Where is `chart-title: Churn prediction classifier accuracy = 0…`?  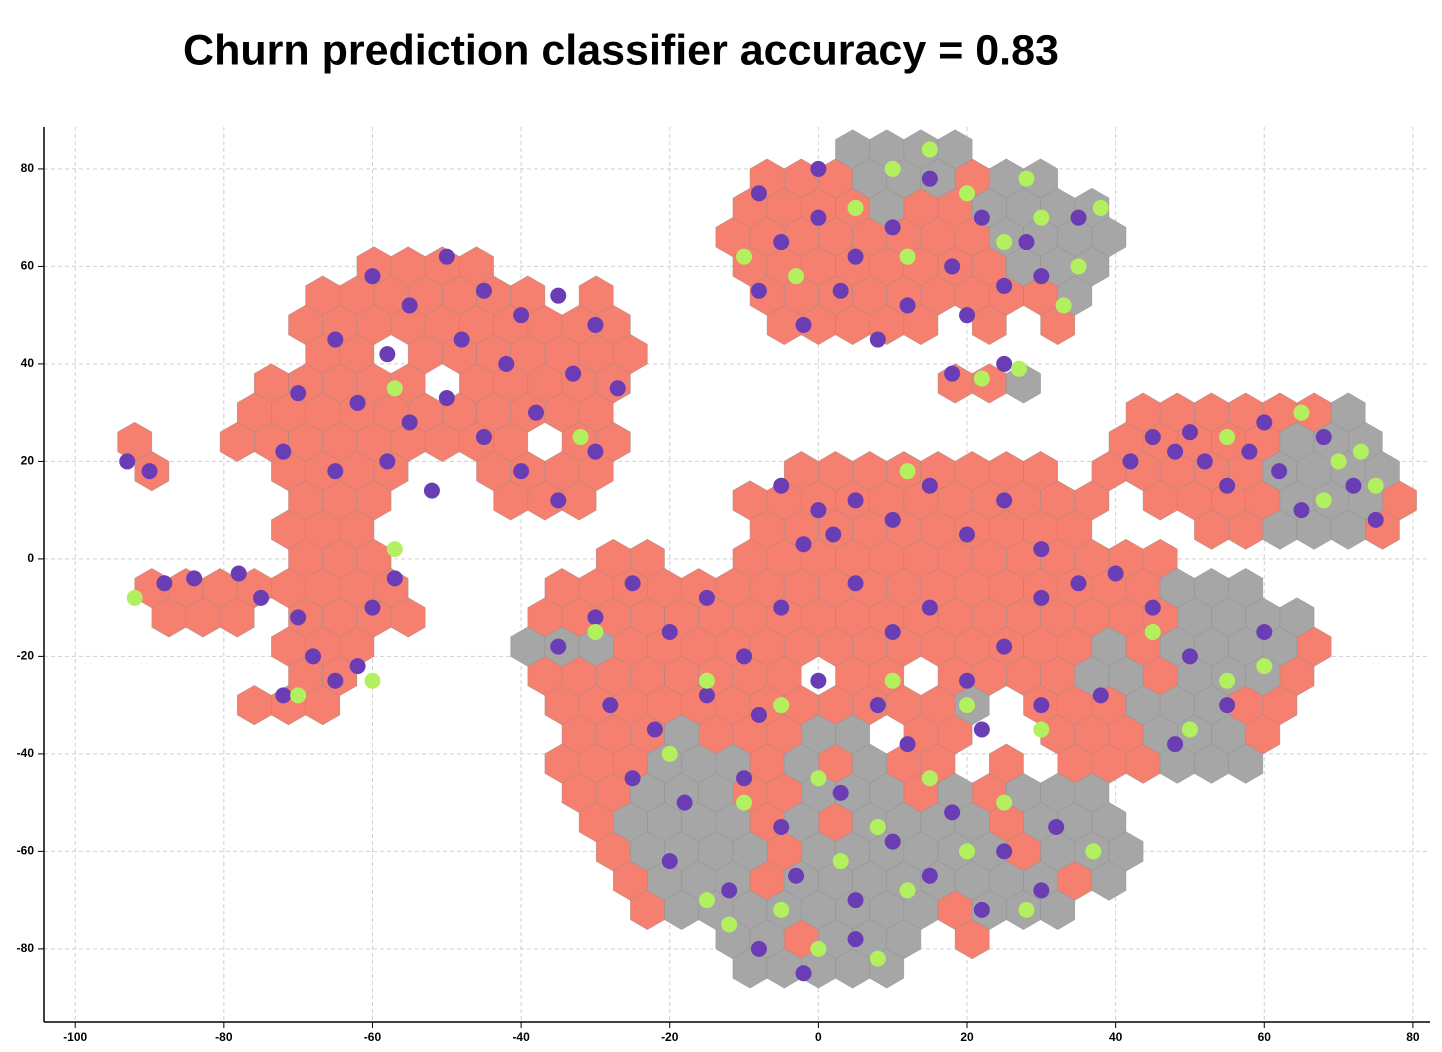 chart-title: Churn prediction classifier accuracy = 0… is located at coordinates (621, 50).